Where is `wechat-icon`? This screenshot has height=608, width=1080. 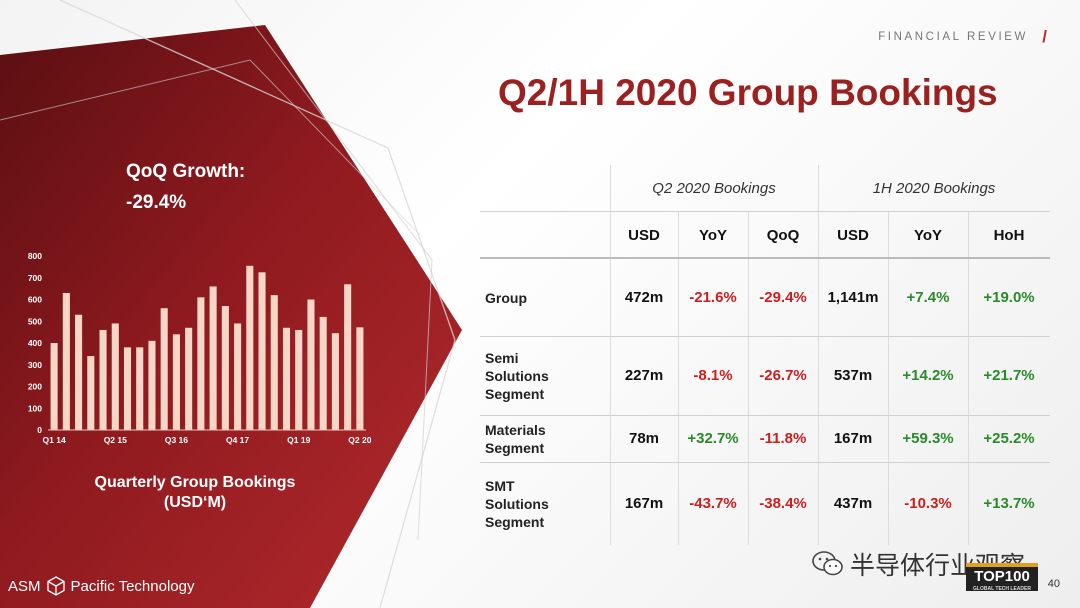
wechat-icon is located at coordinates (827, 563).